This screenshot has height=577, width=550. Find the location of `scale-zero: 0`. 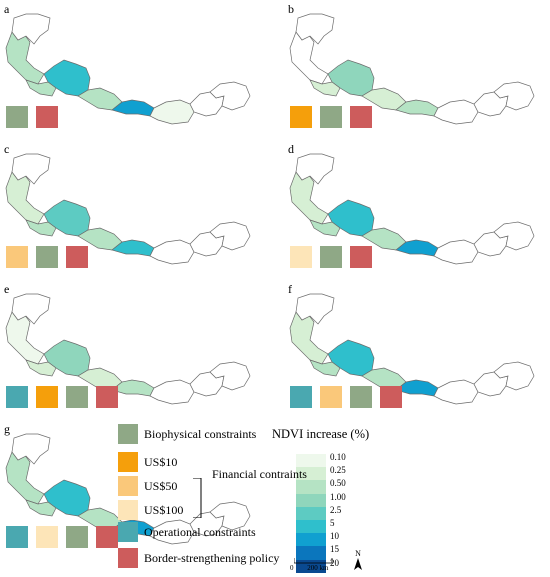

scale-zero: 0 is located at coordinates (292, 568).